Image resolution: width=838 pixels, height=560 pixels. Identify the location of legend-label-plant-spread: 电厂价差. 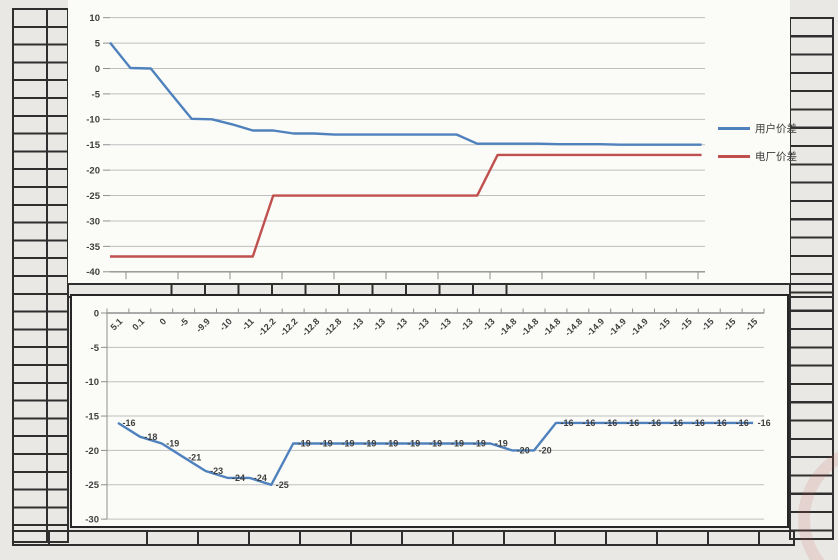
(776, 157).